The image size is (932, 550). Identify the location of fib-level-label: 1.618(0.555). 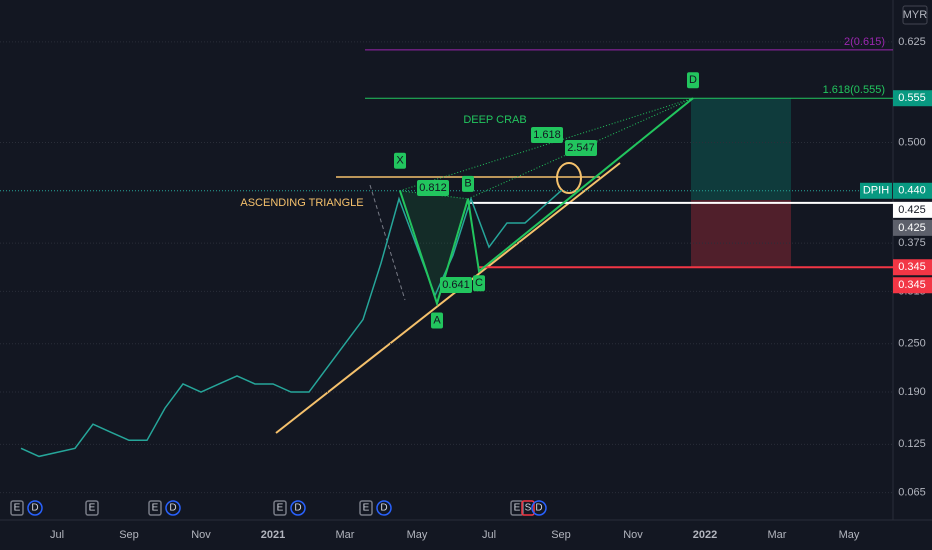
(854, 90).